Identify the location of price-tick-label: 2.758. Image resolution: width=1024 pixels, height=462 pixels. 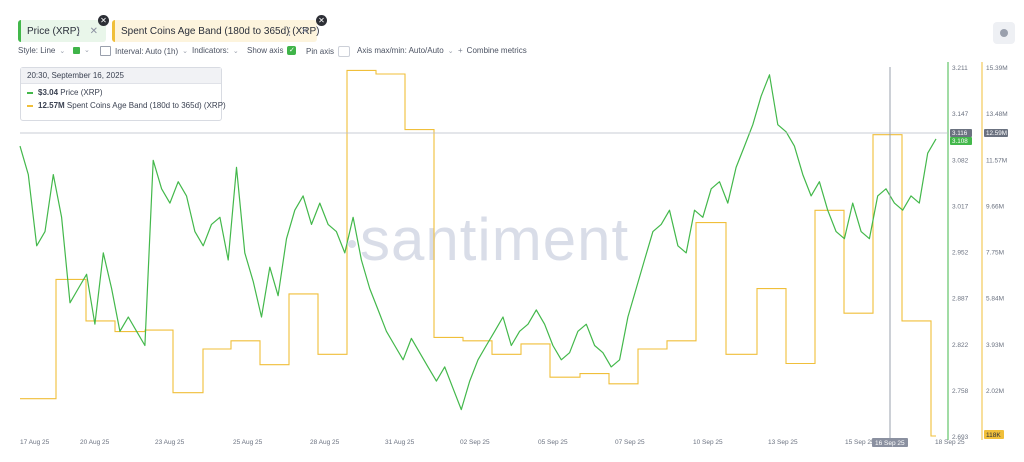
(960, 391).